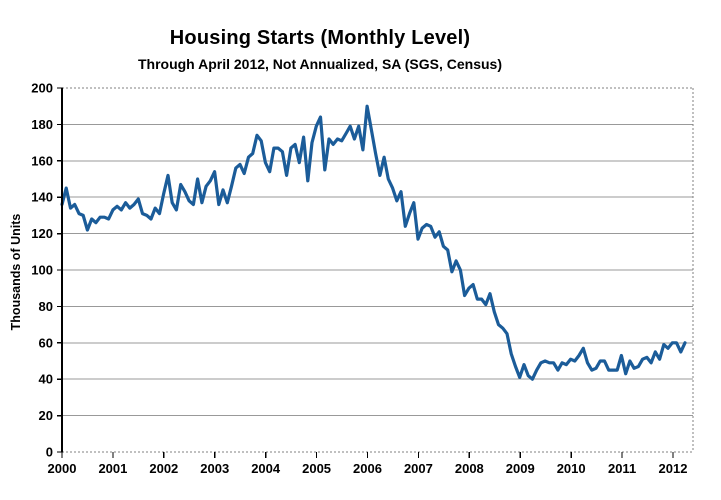 This screenshot has height=500, width=721. What do you see at coordinates (418, 468) in the screenshot?
I see `x-tick-label-2007: 2007` at bounding box center [418, 468].